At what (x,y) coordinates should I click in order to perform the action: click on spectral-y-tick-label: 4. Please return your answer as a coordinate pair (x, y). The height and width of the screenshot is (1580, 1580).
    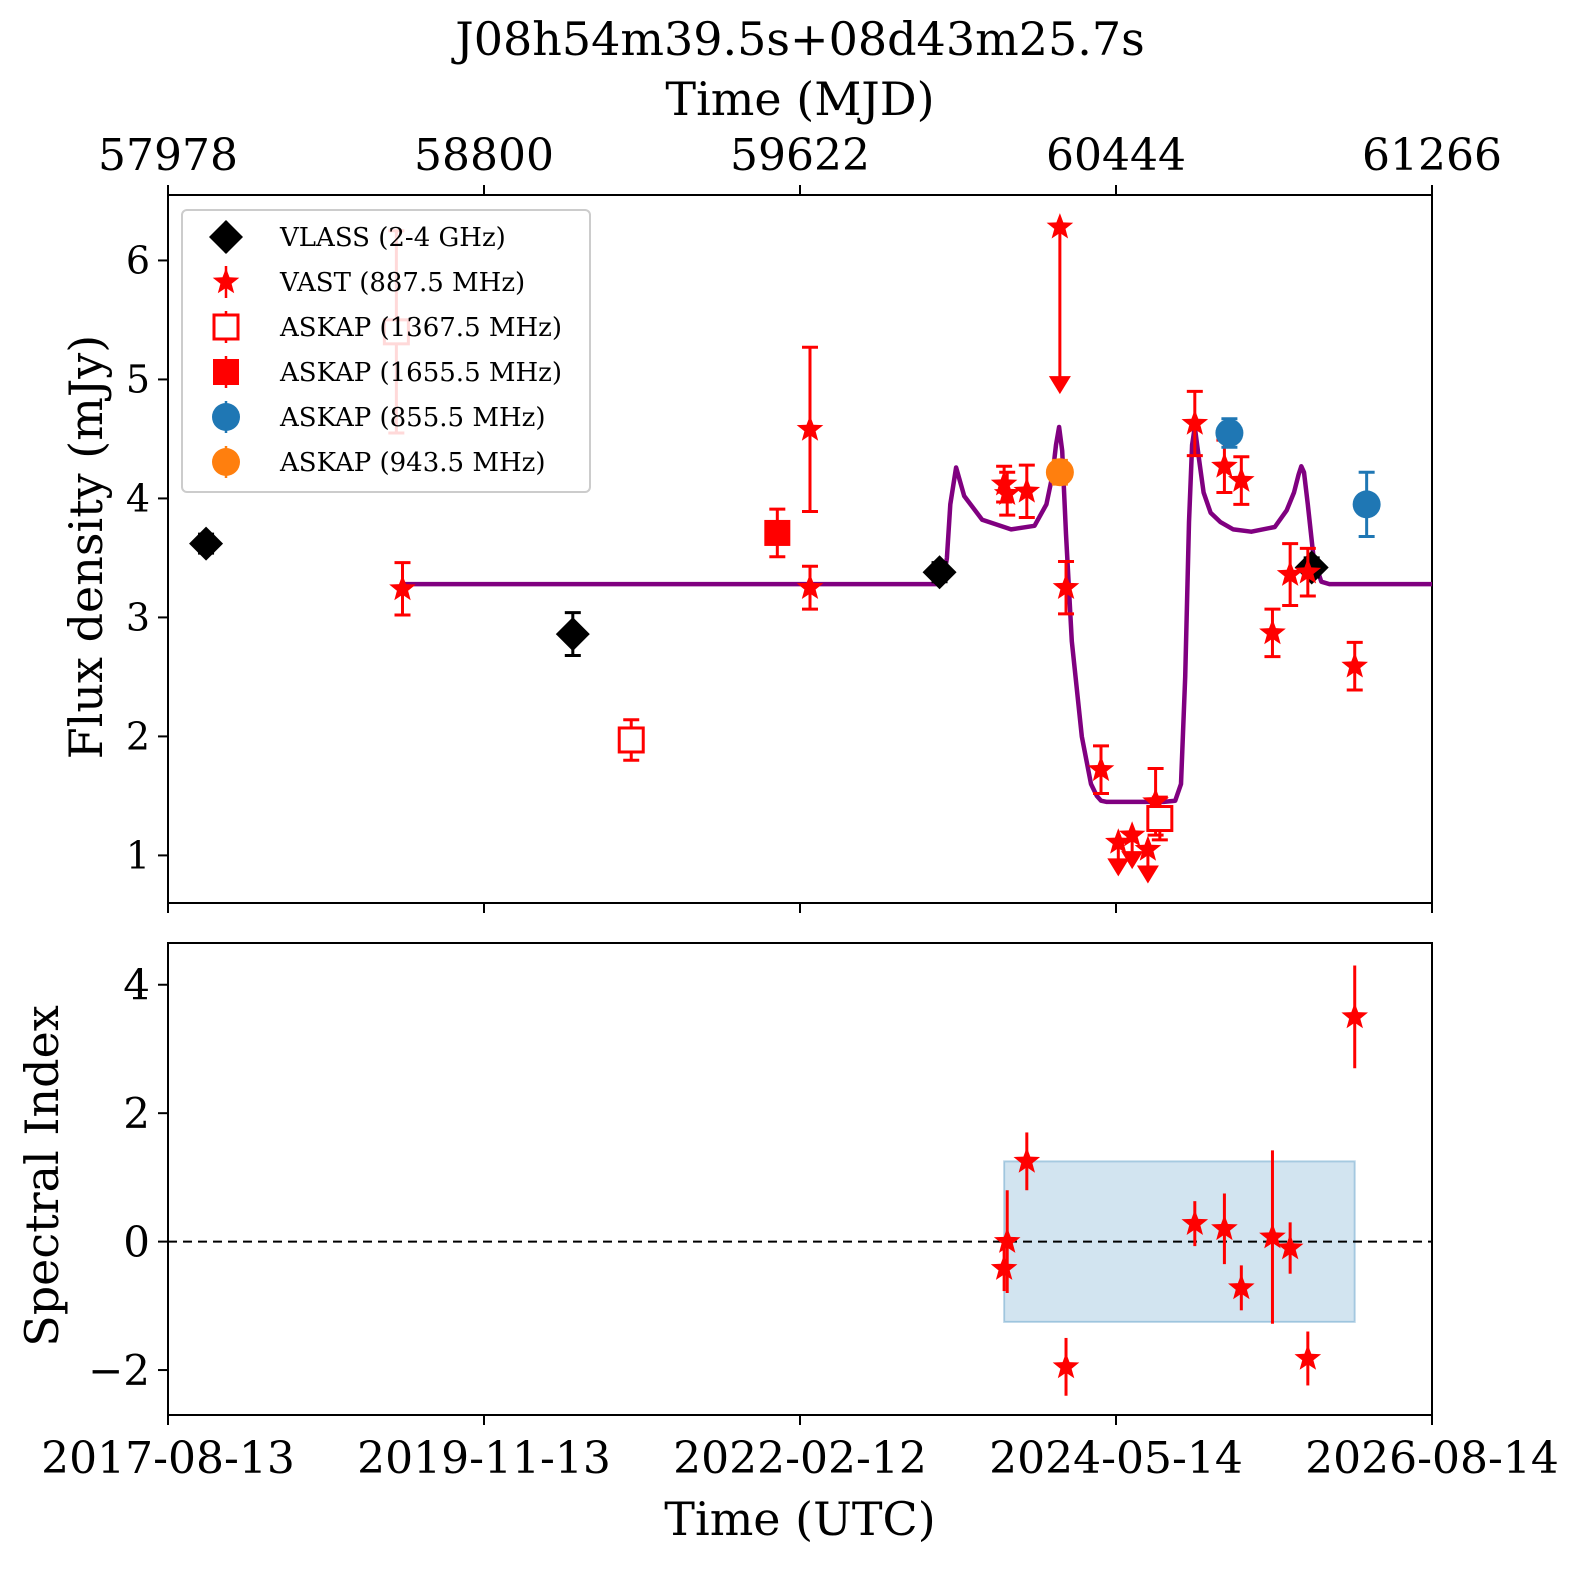
    Looking at the image, I should click on (136, 985).